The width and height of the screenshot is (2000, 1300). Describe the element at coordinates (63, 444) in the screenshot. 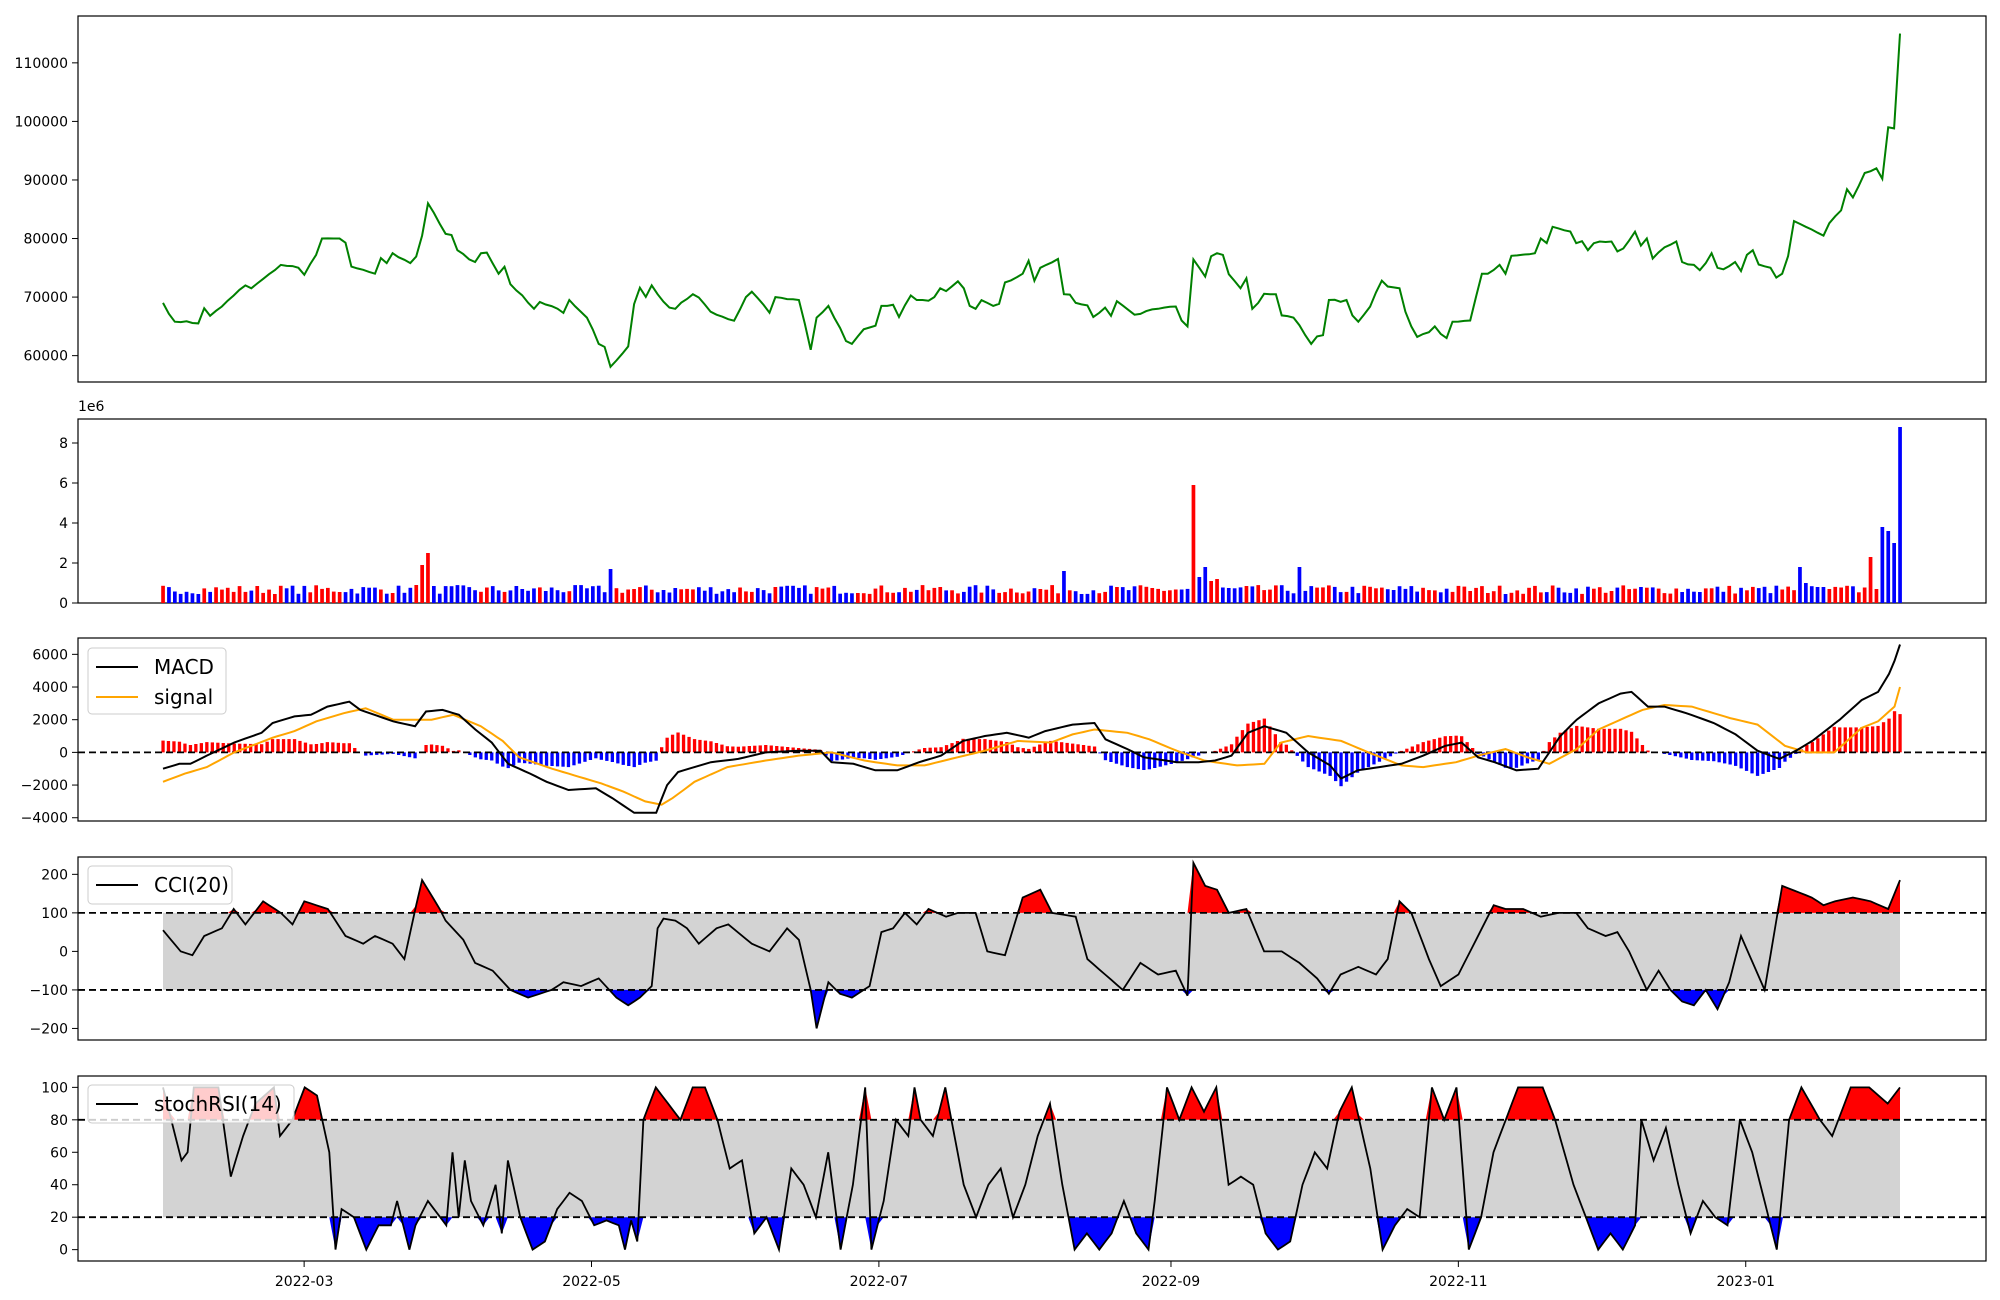

I see `volume-ytick-label: 8` at that location.